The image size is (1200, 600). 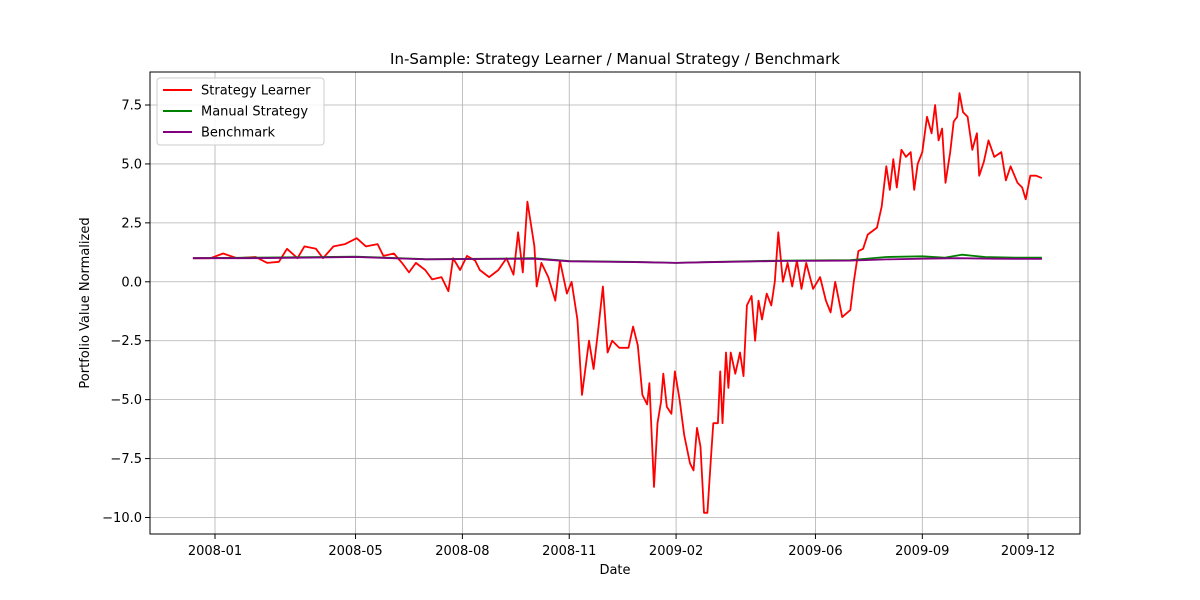 I want to click on legend: Strategy Learner Manual Strategy Benchmark, so click(x=240, y=111).